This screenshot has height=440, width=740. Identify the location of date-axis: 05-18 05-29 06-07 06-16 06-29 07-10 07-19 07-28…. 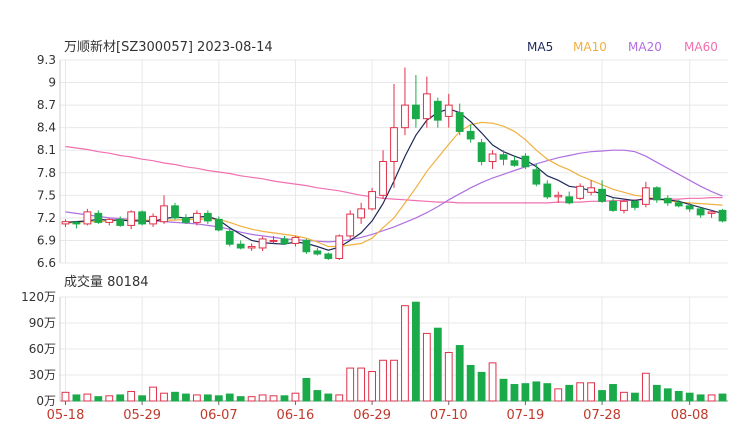
(378, 412).